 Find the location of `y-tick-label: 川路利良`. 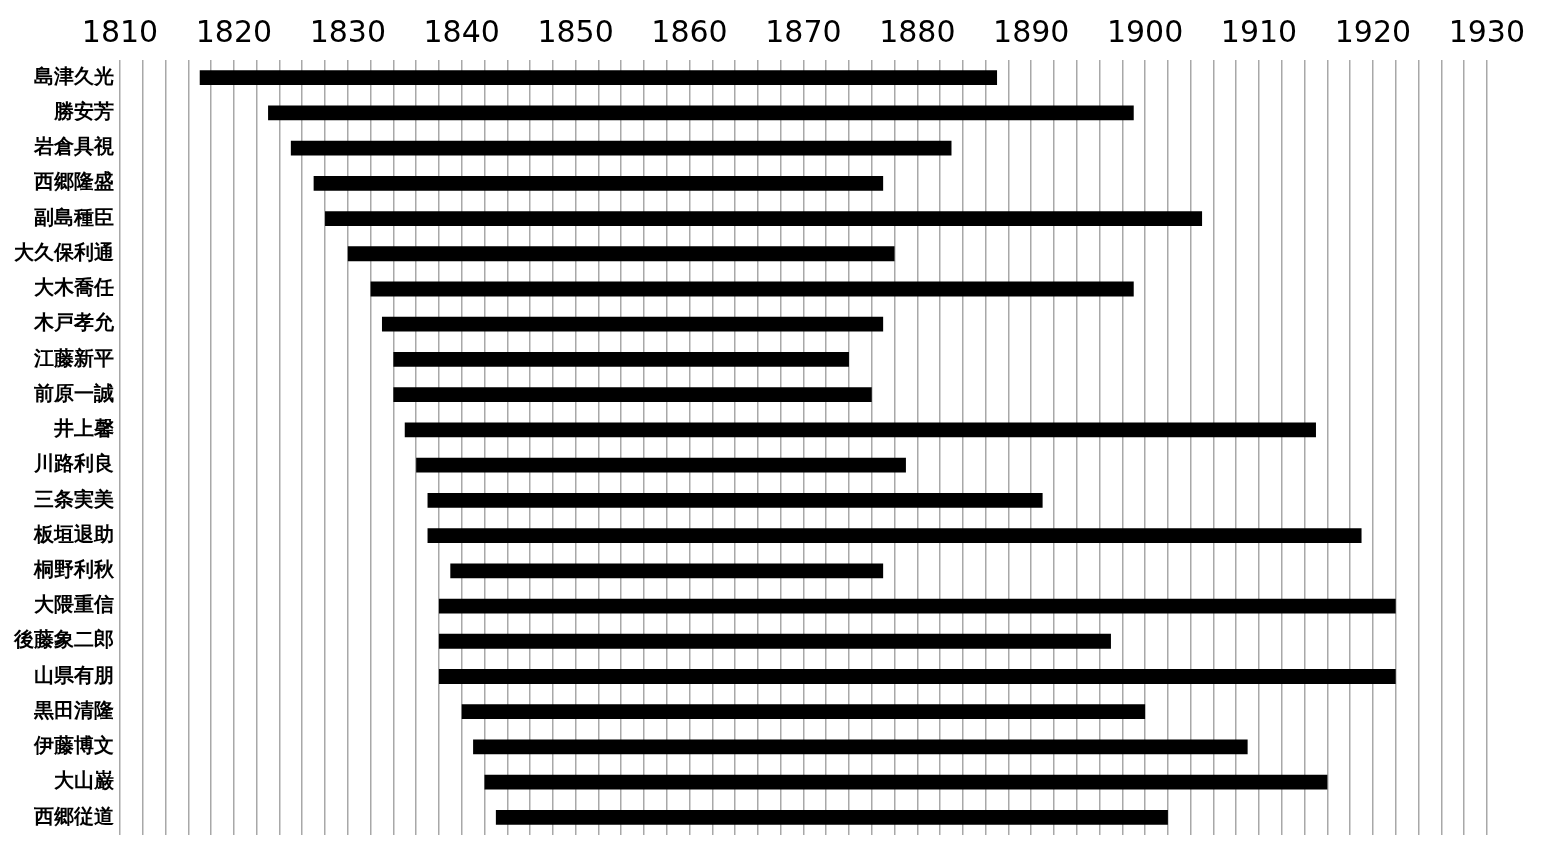

y-tick-label: 川路利良 is located at coordinates (73, 463).